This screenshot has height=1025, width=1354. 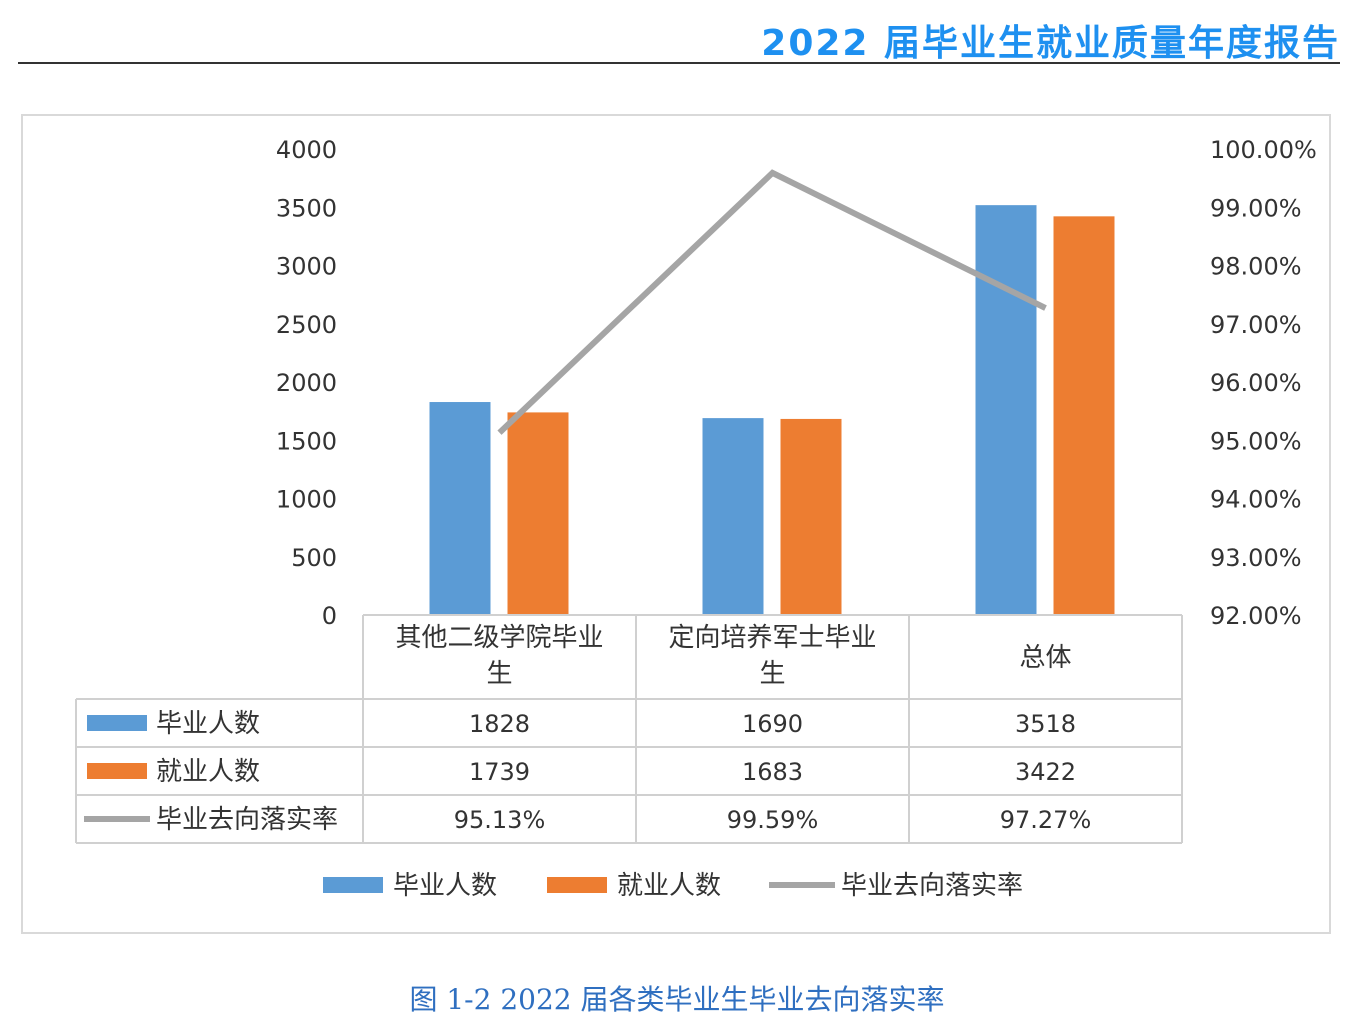 I want to click on category-label: 其他二级学院毕业, so click(x=499, y=638).